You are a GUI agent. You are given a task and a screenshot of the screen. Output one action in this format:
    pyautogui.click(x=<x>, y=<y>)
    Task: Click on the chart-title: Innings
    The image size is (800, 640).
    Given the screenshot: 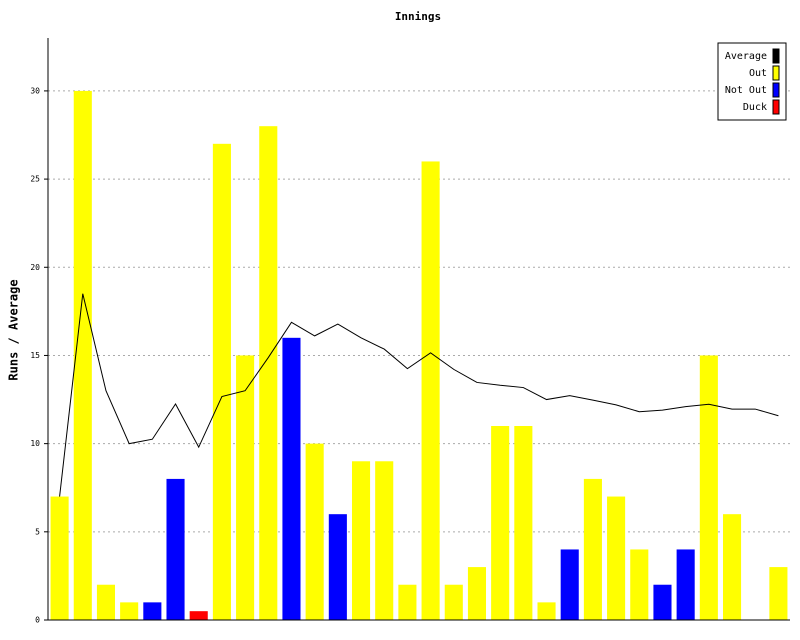 What is the action you would take?
    pyautogui.click(x=418, y=16)
    